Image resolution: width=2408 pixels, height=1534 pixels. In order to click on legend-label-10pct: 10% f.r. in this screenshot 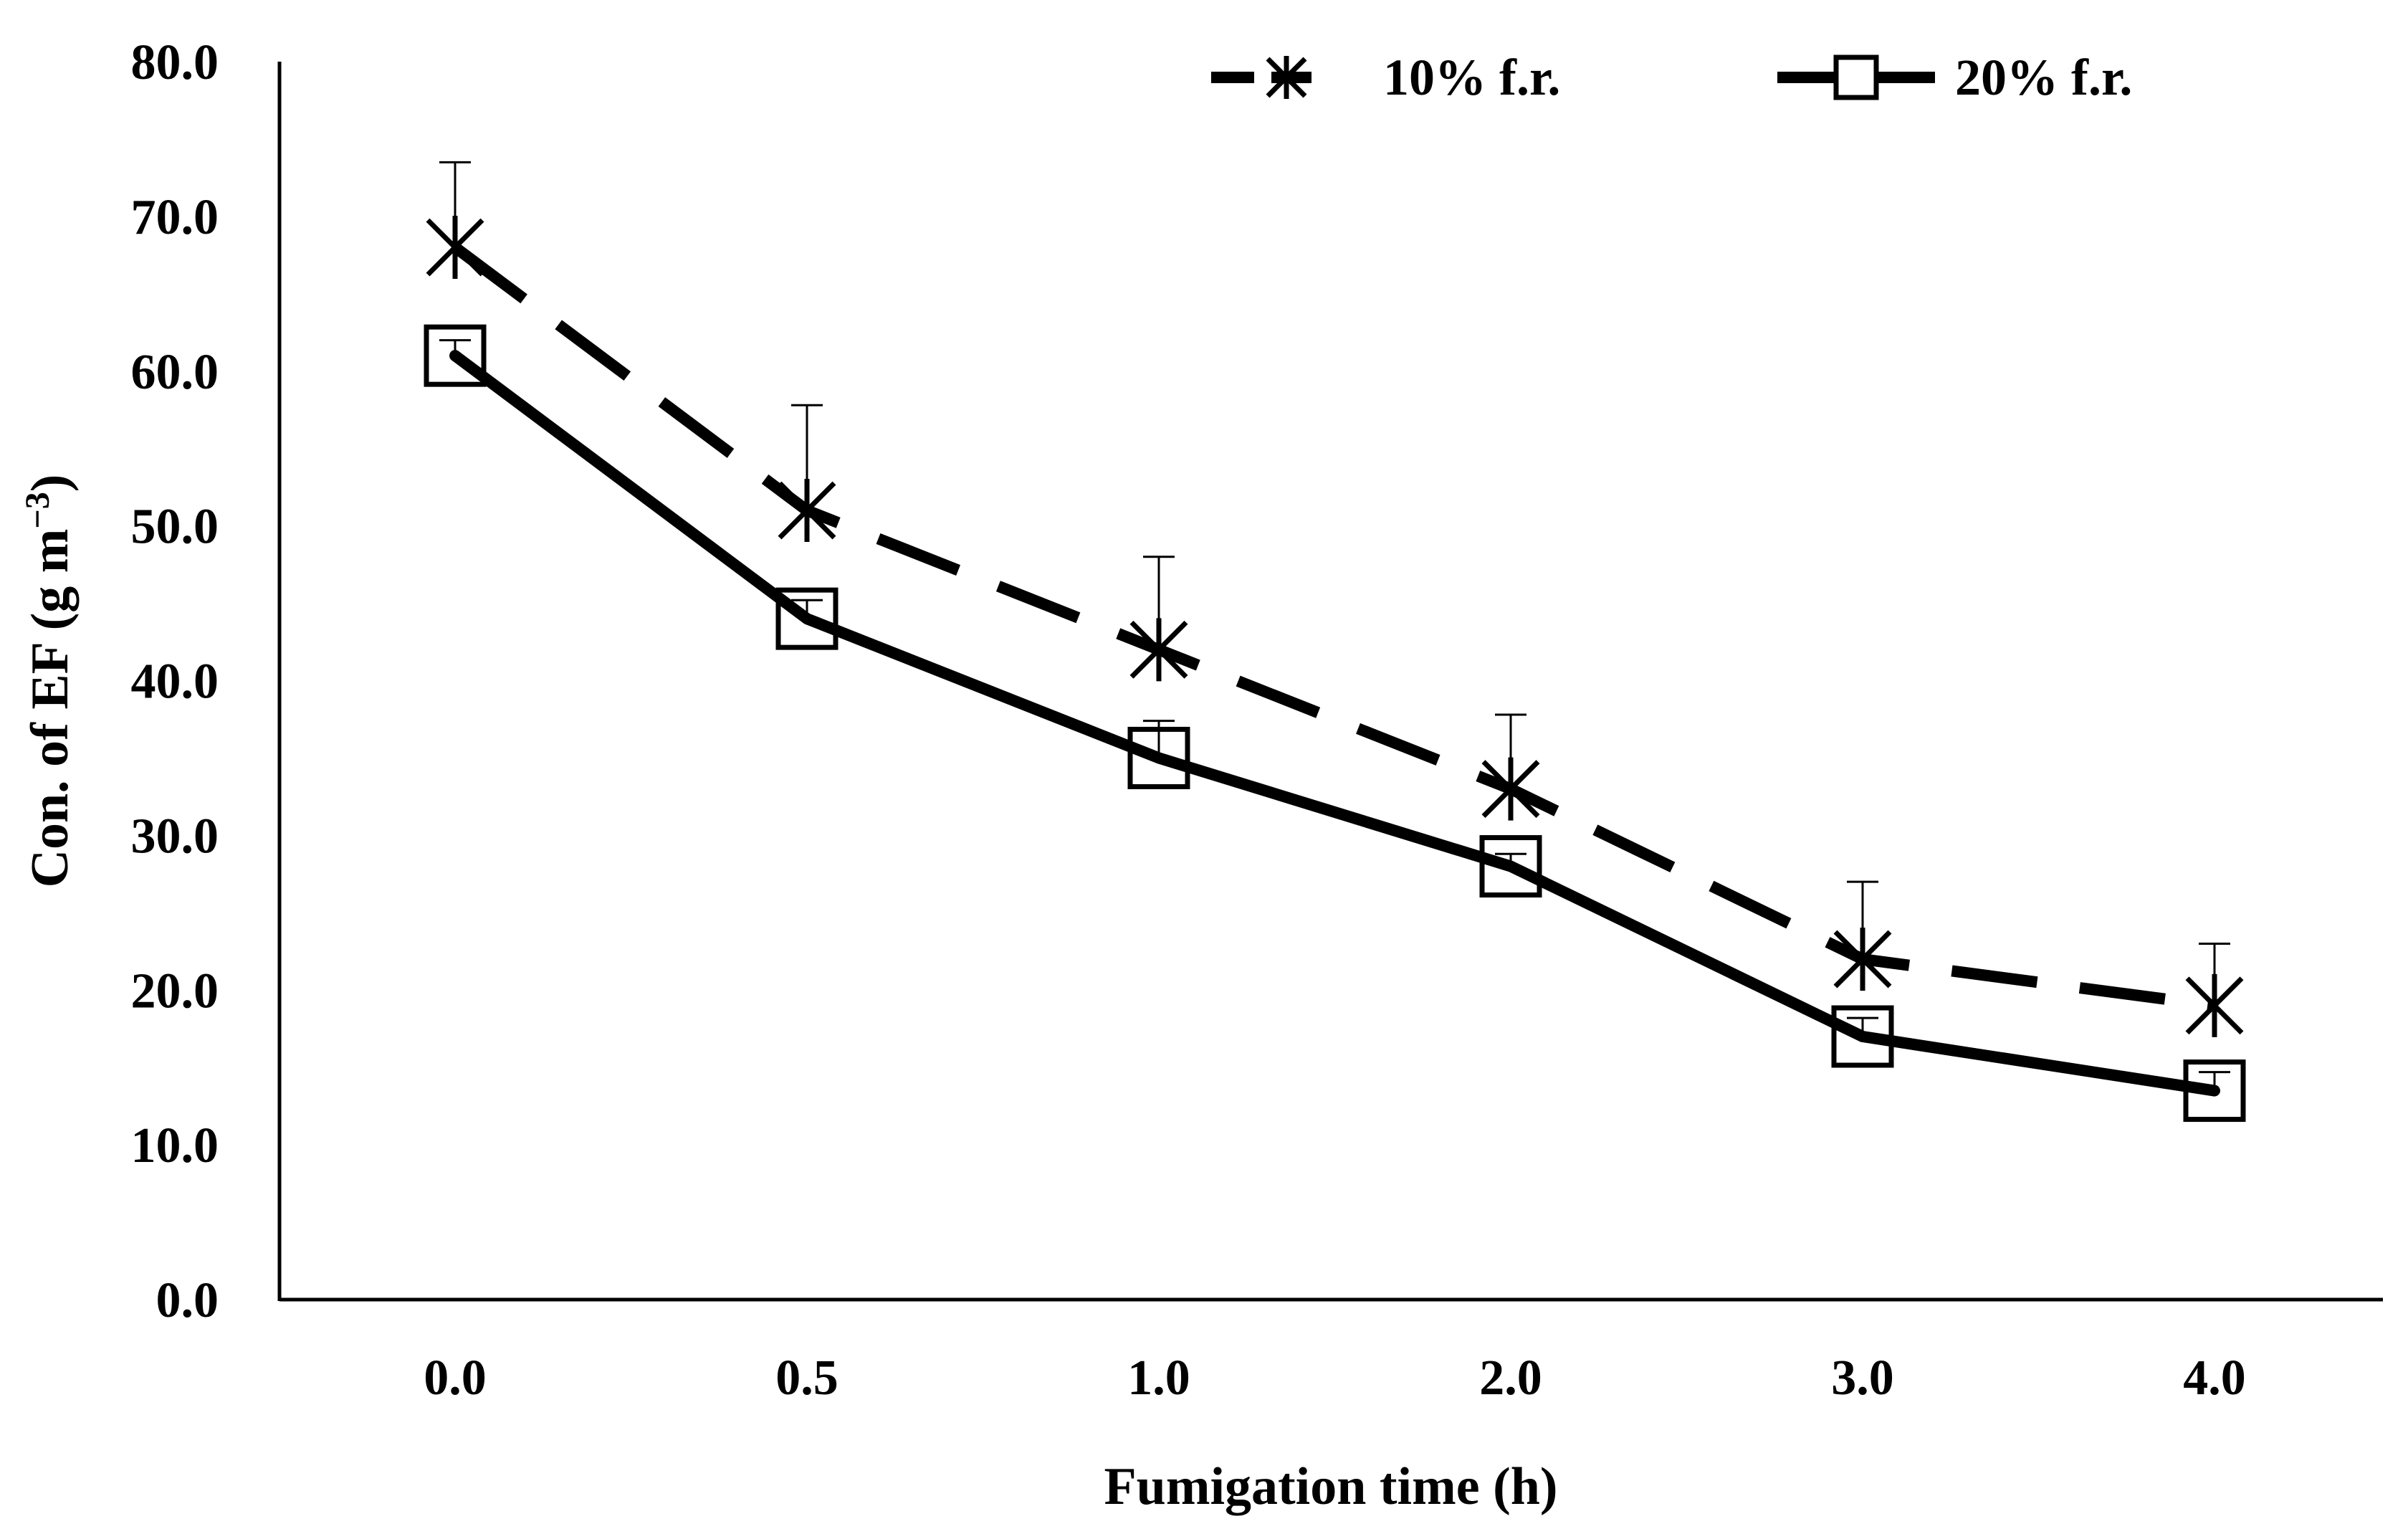, I will do `click(1472, 77)`.